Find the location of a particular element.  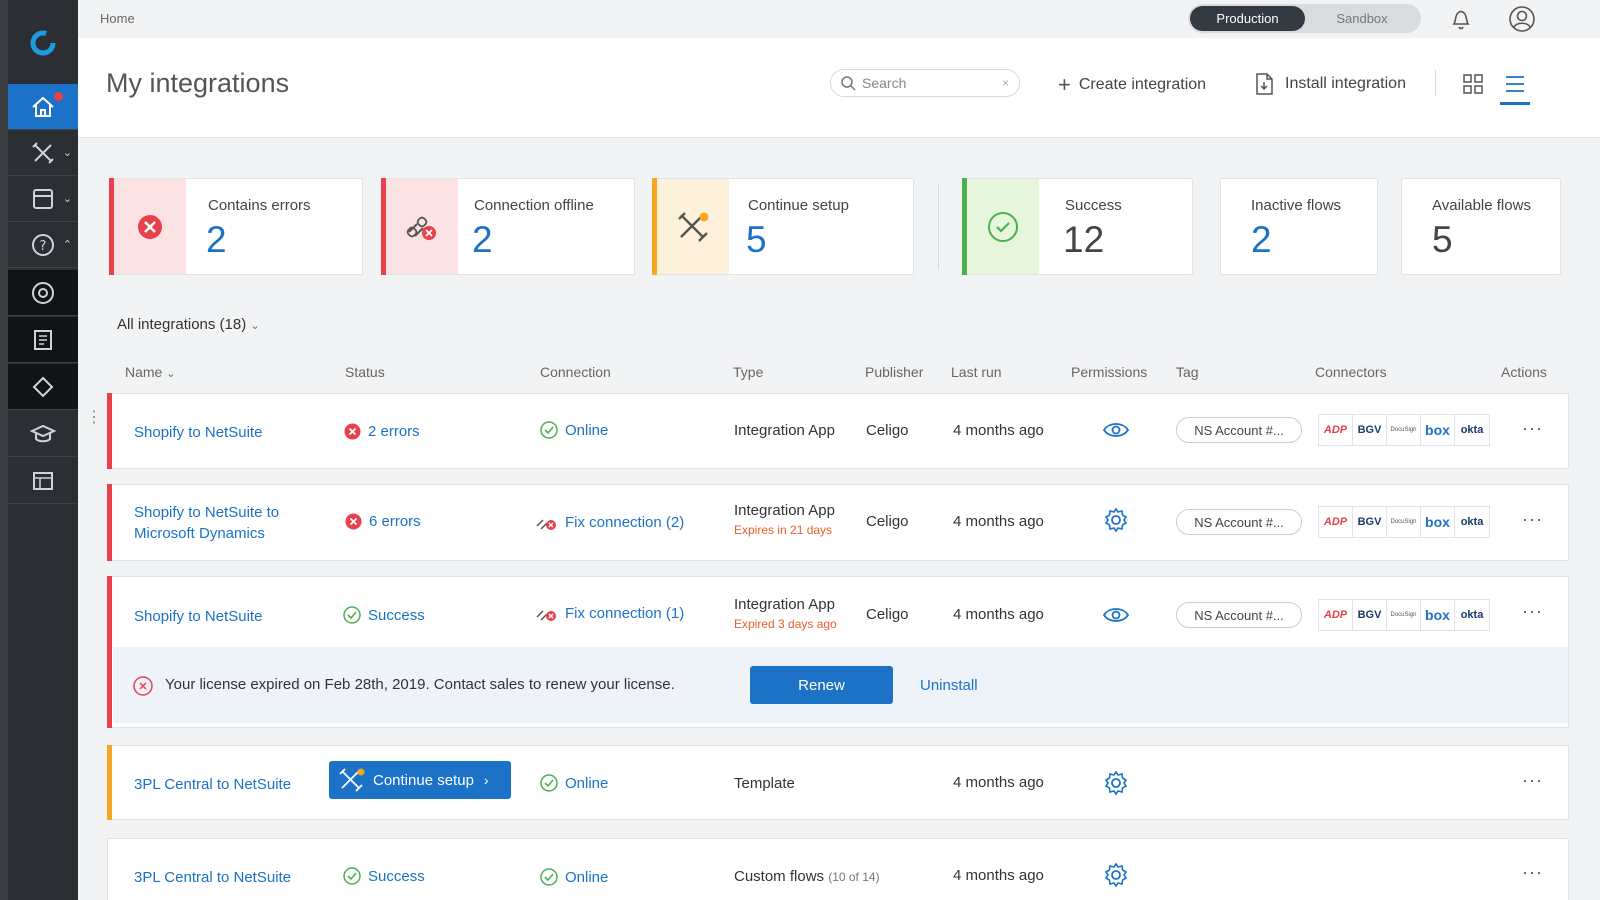

account-icon is located at coordinates (1522, 19).